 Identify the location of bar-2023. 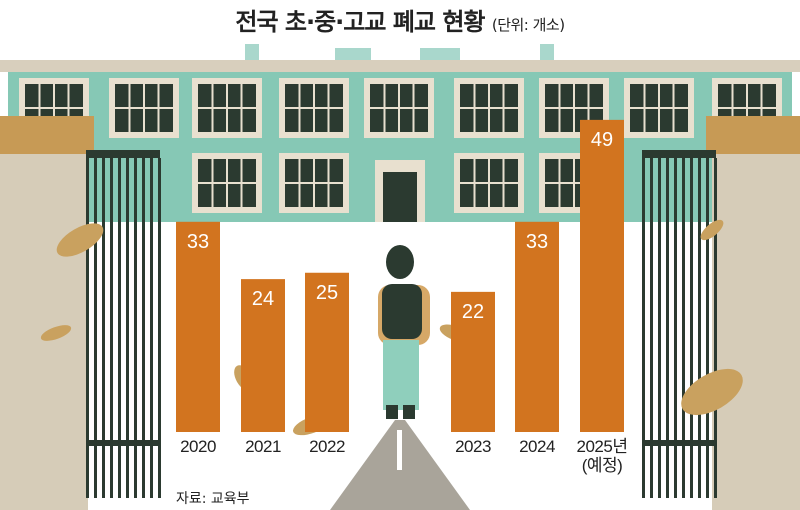
(473, 361).